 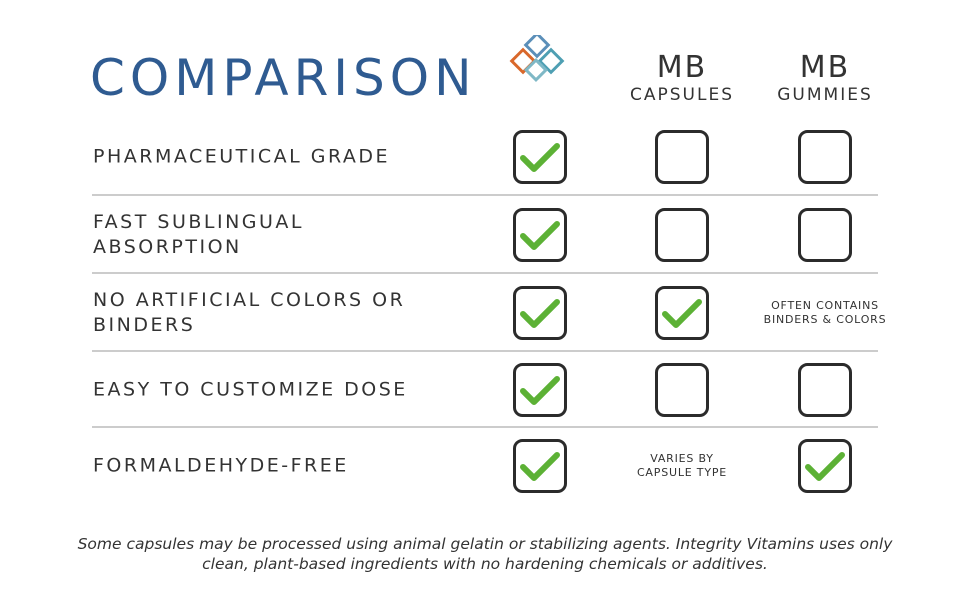 I want to click on cell-note-line: CAPSULE TYPE, so click(x=682, y=472).